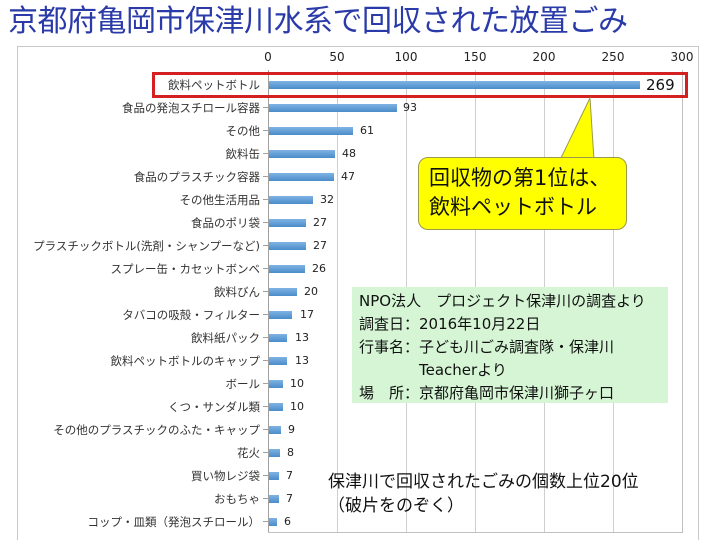 This screenshot has width=720, height=540. Describe the element at coordinates (248, 453) in the screenshot. I see `category-label: 花火` at that location.